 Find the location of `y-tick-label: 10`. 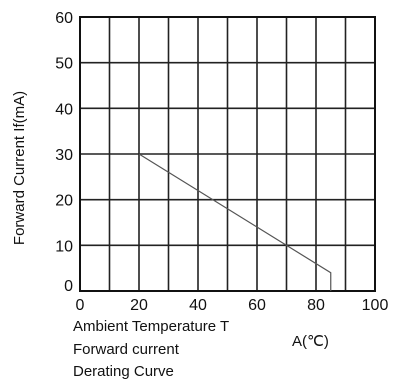

y-tick-label: 10 is located at coordinates (64, 246).